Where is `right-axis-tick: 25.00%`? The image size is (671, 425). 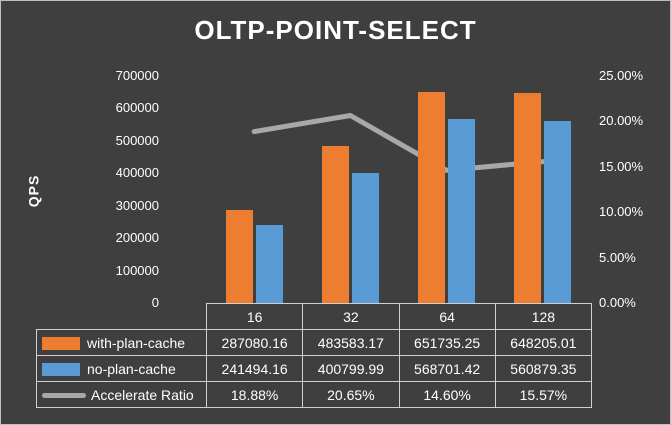 right-axis-tick: 25.00% is located at coordinates (621, 75).